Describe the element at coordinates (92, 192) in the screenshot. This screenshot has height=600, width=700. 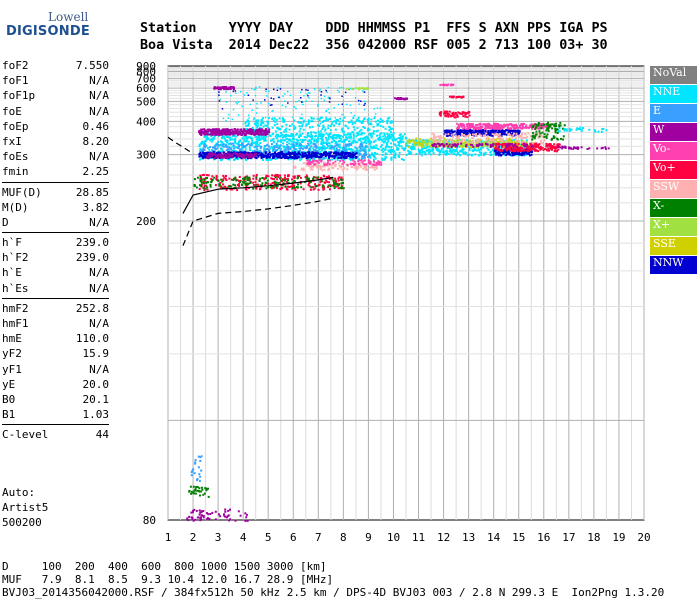
I see `param-value: 28.85` at that location.